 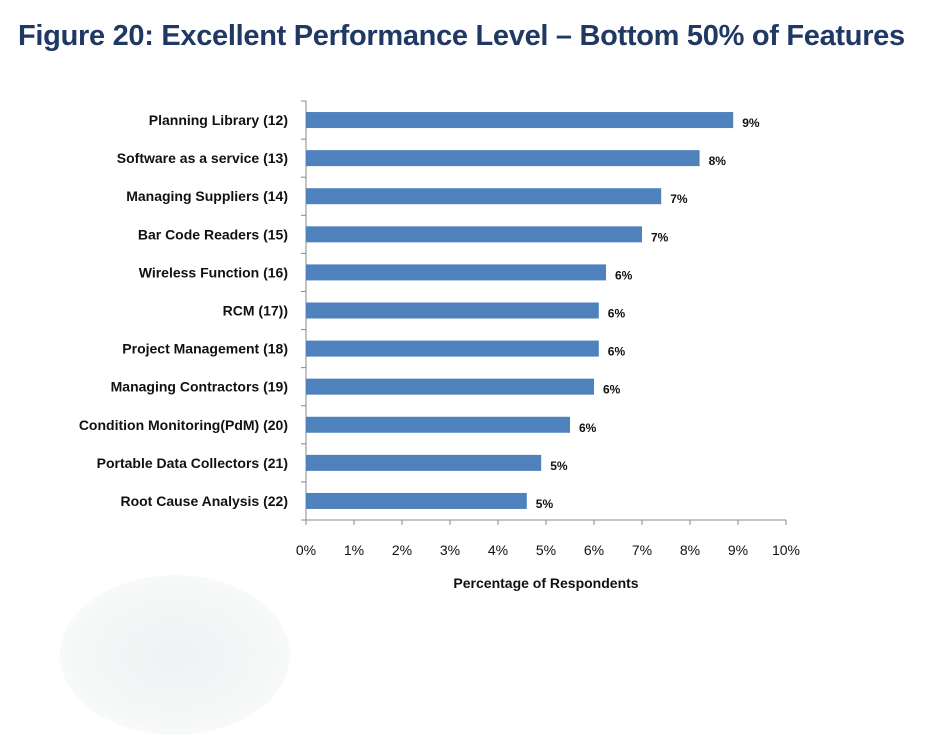 I want to click on category-label: Managing Contractors (19), so click(x=199, y=387).